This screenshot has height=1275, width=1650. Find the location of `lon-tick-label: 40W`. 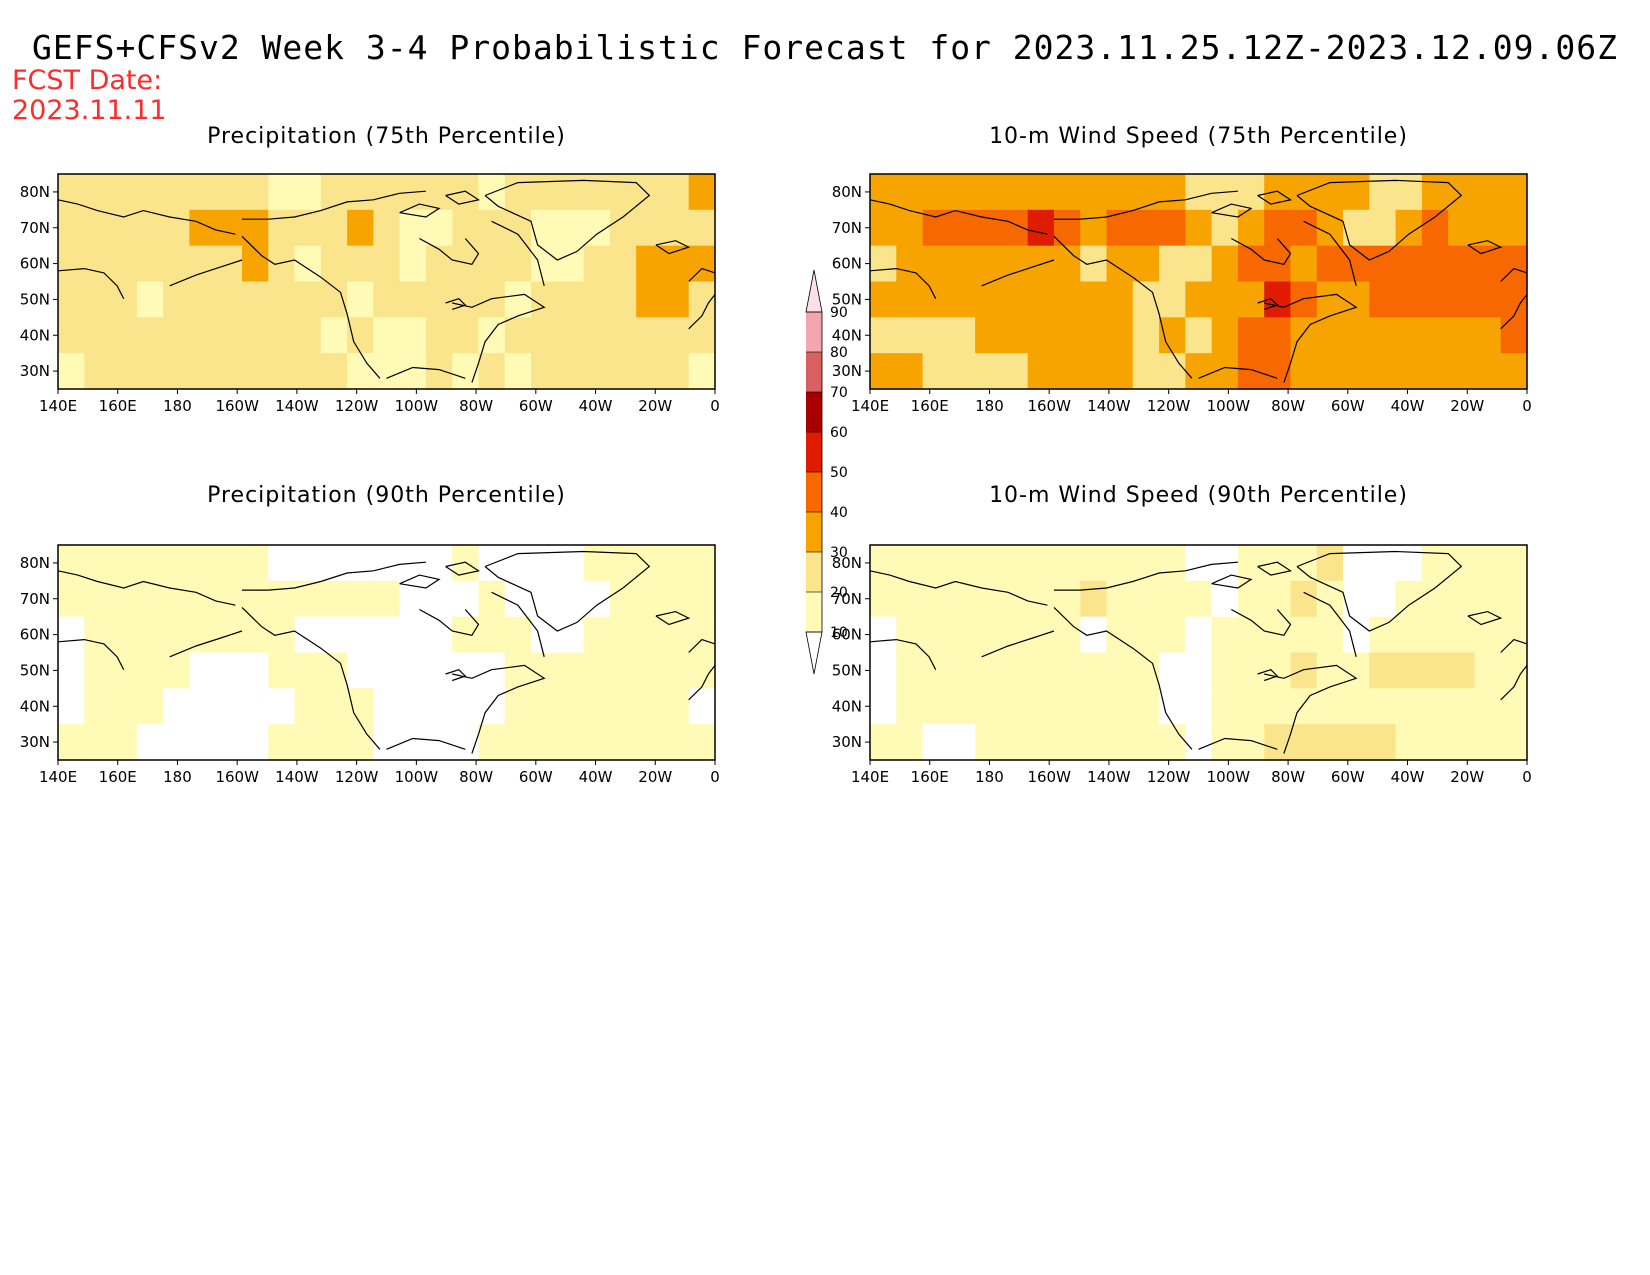

lon-tick-label: 40W is located at coordinates (1408, 777).